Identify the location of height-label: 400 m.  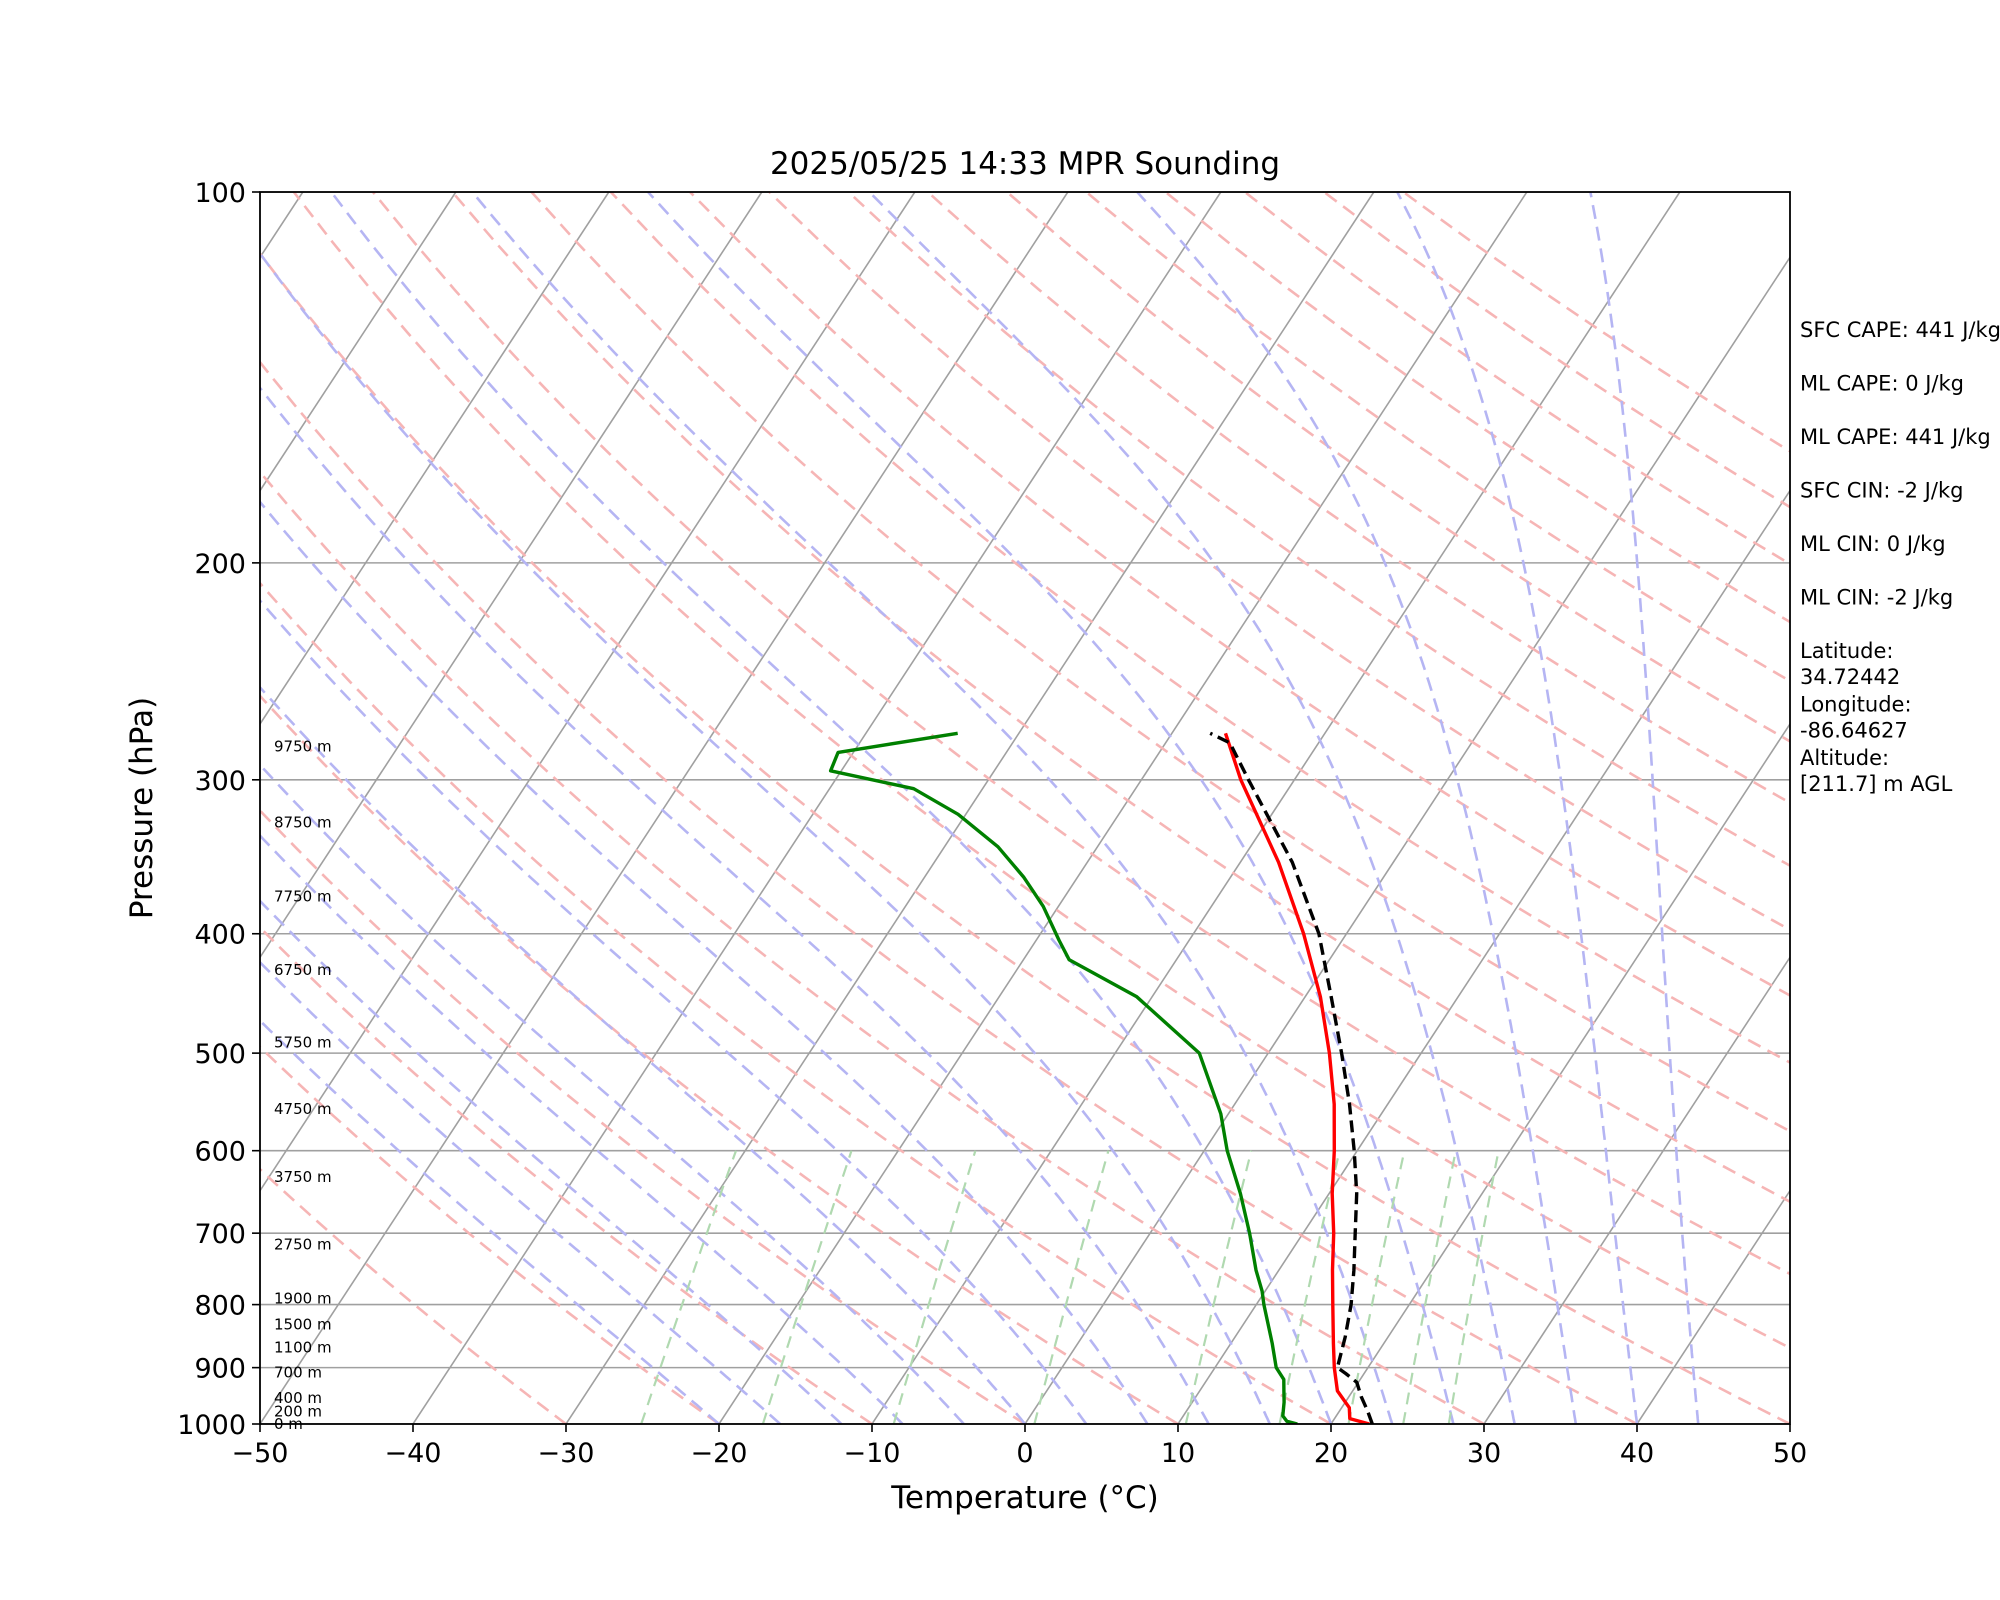
(298, 1398).